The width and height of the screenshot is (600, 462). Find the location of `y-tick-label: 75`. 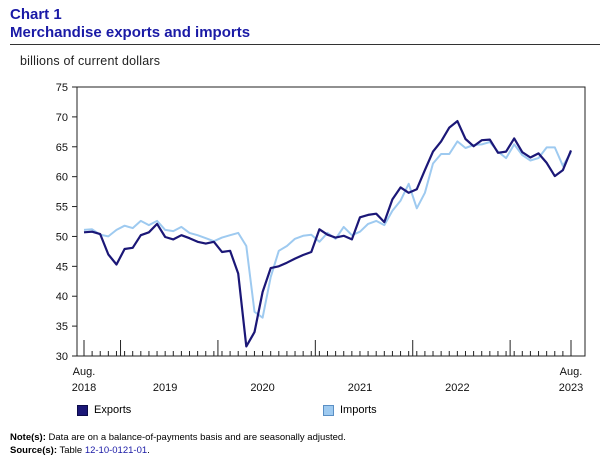

y-tick-label: 75 is located at coordinates (62, 88).